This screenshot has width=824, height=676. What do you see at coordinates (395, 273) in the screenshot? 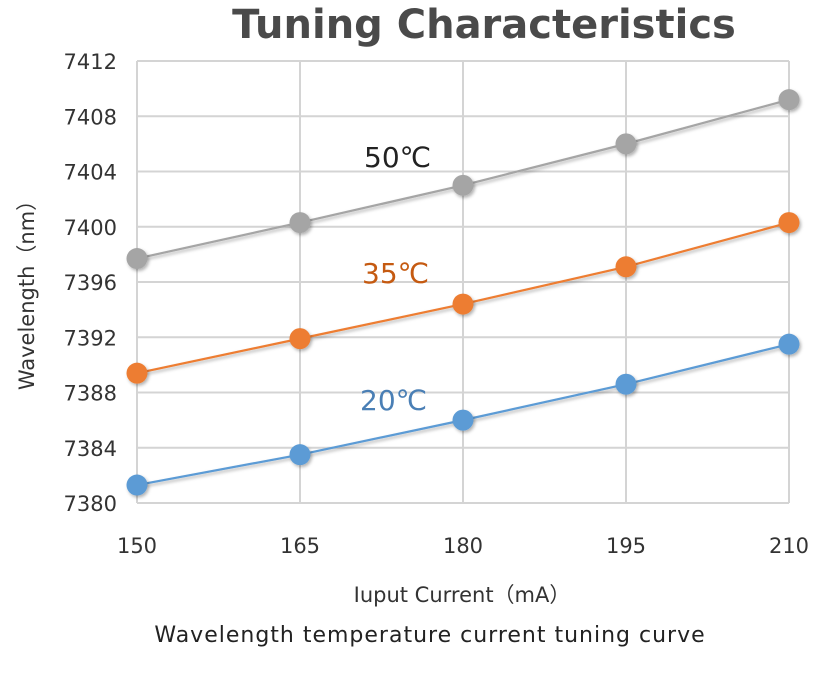
I see `series-label-35c: 35℃` at bounding box center [395, 273].